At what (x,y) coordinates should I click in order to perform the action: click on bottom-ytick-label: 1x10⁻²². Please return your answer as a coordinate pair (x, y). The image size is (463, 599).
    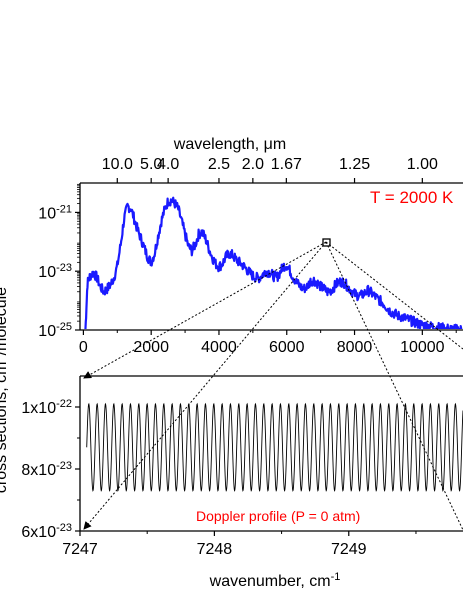
    Looking at the image, I should click on (46, 407).